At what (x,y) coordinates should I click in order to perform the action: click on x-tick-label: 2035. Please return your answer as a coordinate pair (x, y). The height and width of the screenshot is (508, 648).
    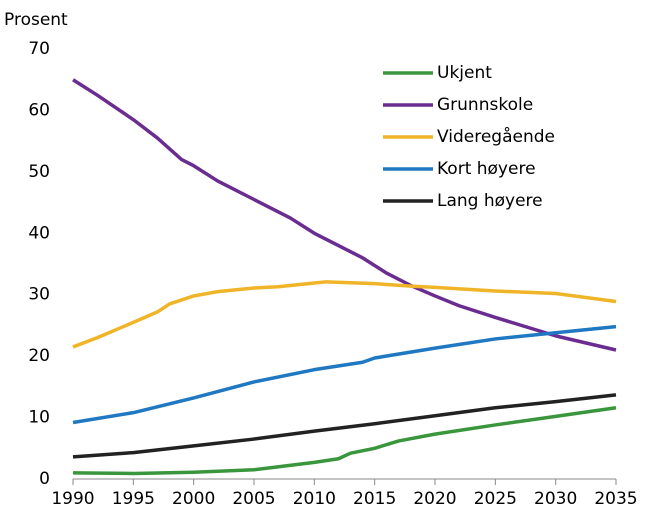
    Looking at the image, I should click on (615, 498).